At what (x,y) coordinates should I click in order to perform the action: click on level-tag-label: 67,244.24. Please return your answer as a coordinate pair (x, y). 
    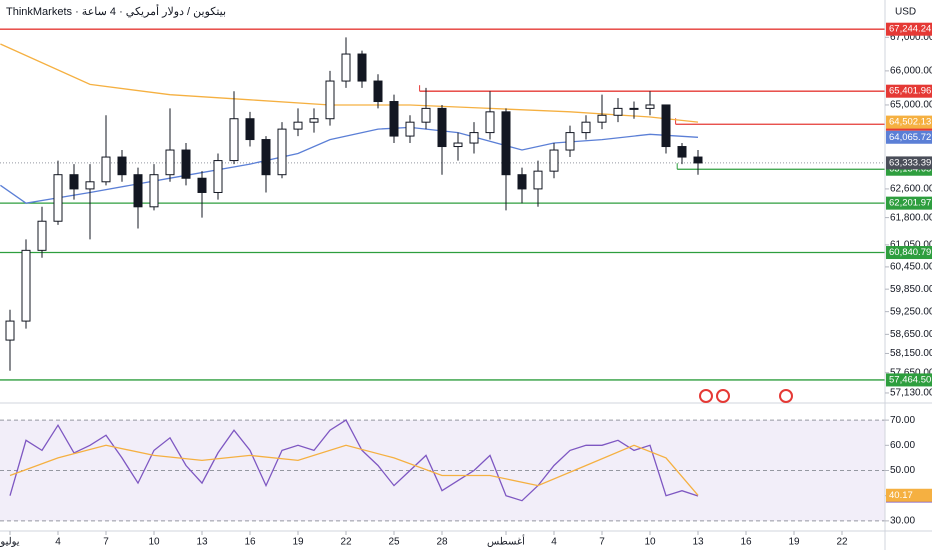
    Looking at the image, I should click on (910, 29).